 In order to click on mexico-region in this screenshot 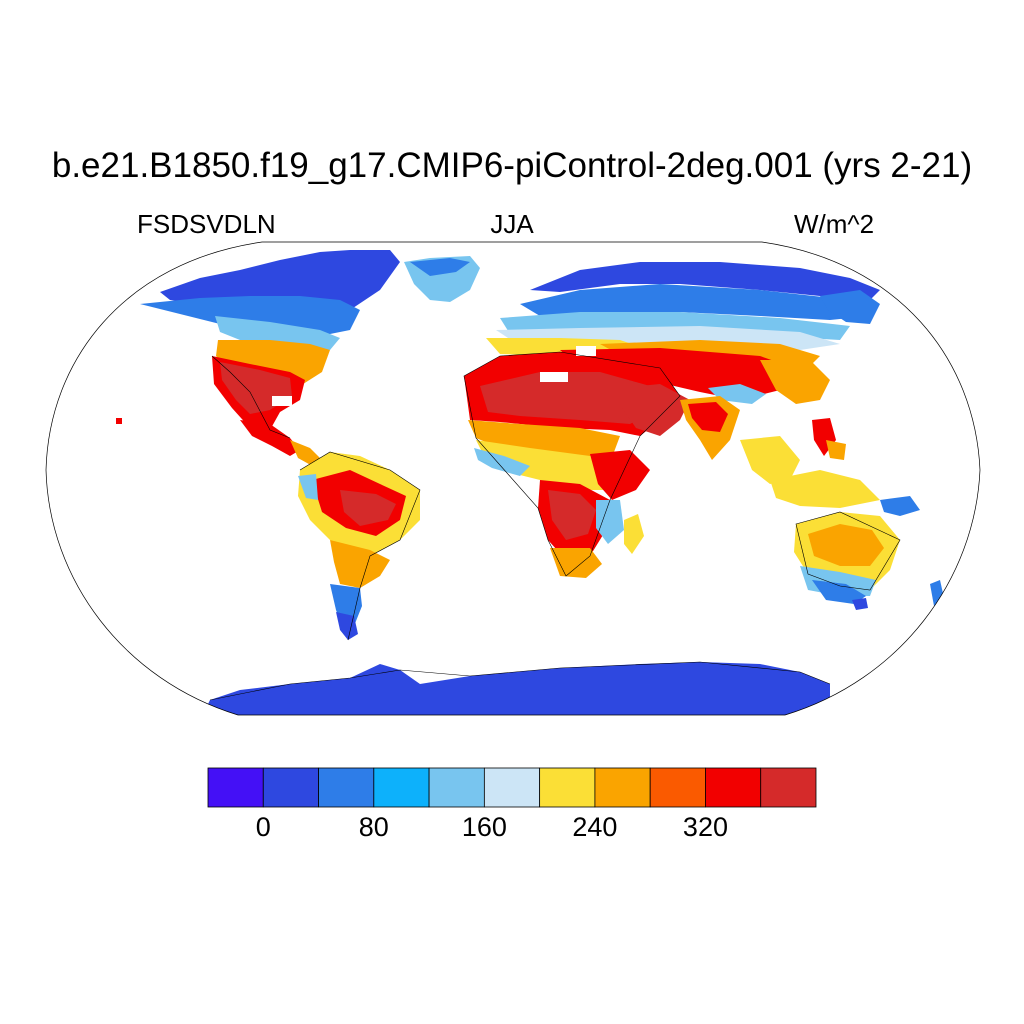, I will do `click(270, 438)`.